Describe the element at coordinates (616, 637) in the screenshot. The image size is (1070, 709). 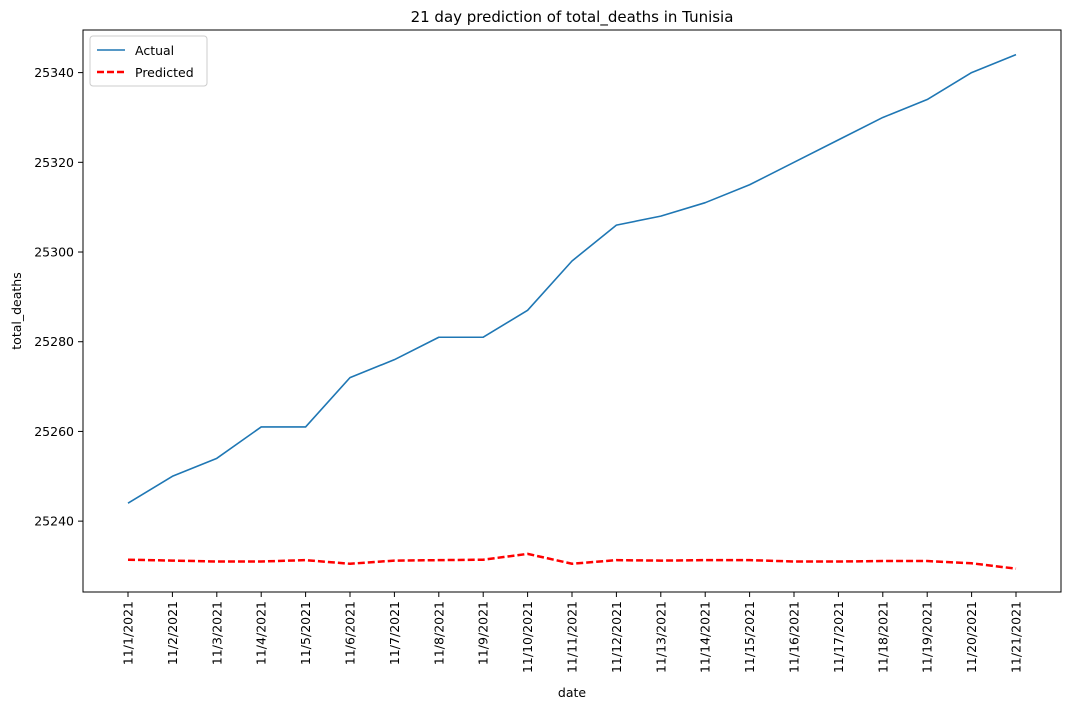
I see `x-tick-label: 11/12/2021` at that location.